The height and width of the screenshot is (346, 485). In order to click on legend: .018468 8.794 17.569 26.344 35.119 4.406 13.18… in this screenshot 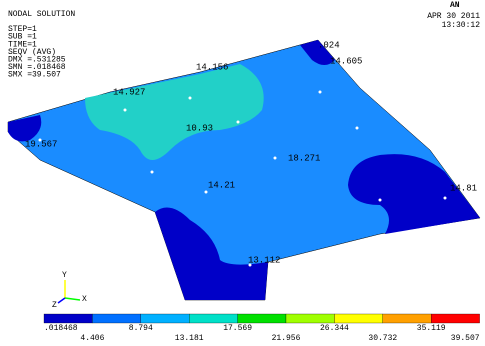, I will do `click(261, 328)`.